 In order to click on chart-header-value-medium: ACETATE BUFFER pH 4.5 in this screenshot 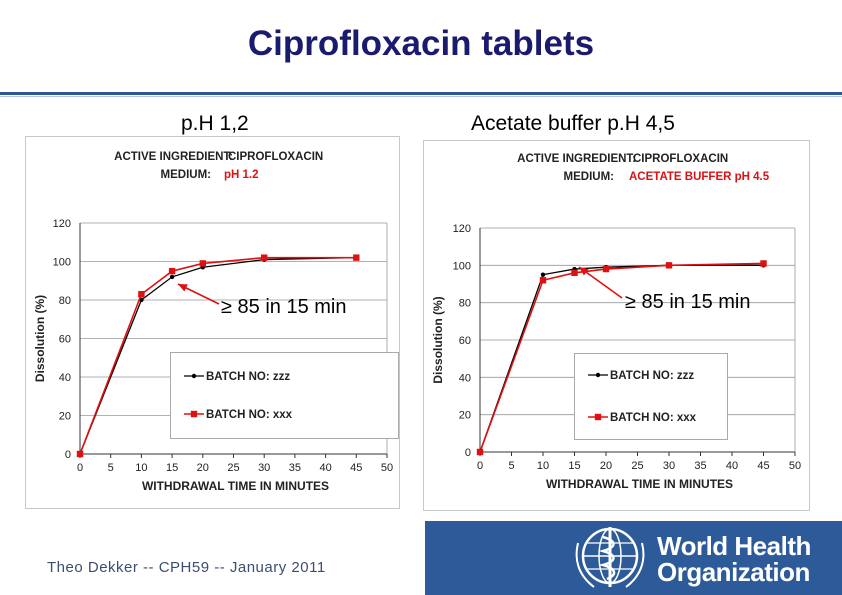, I will do `click(699, 177)`.